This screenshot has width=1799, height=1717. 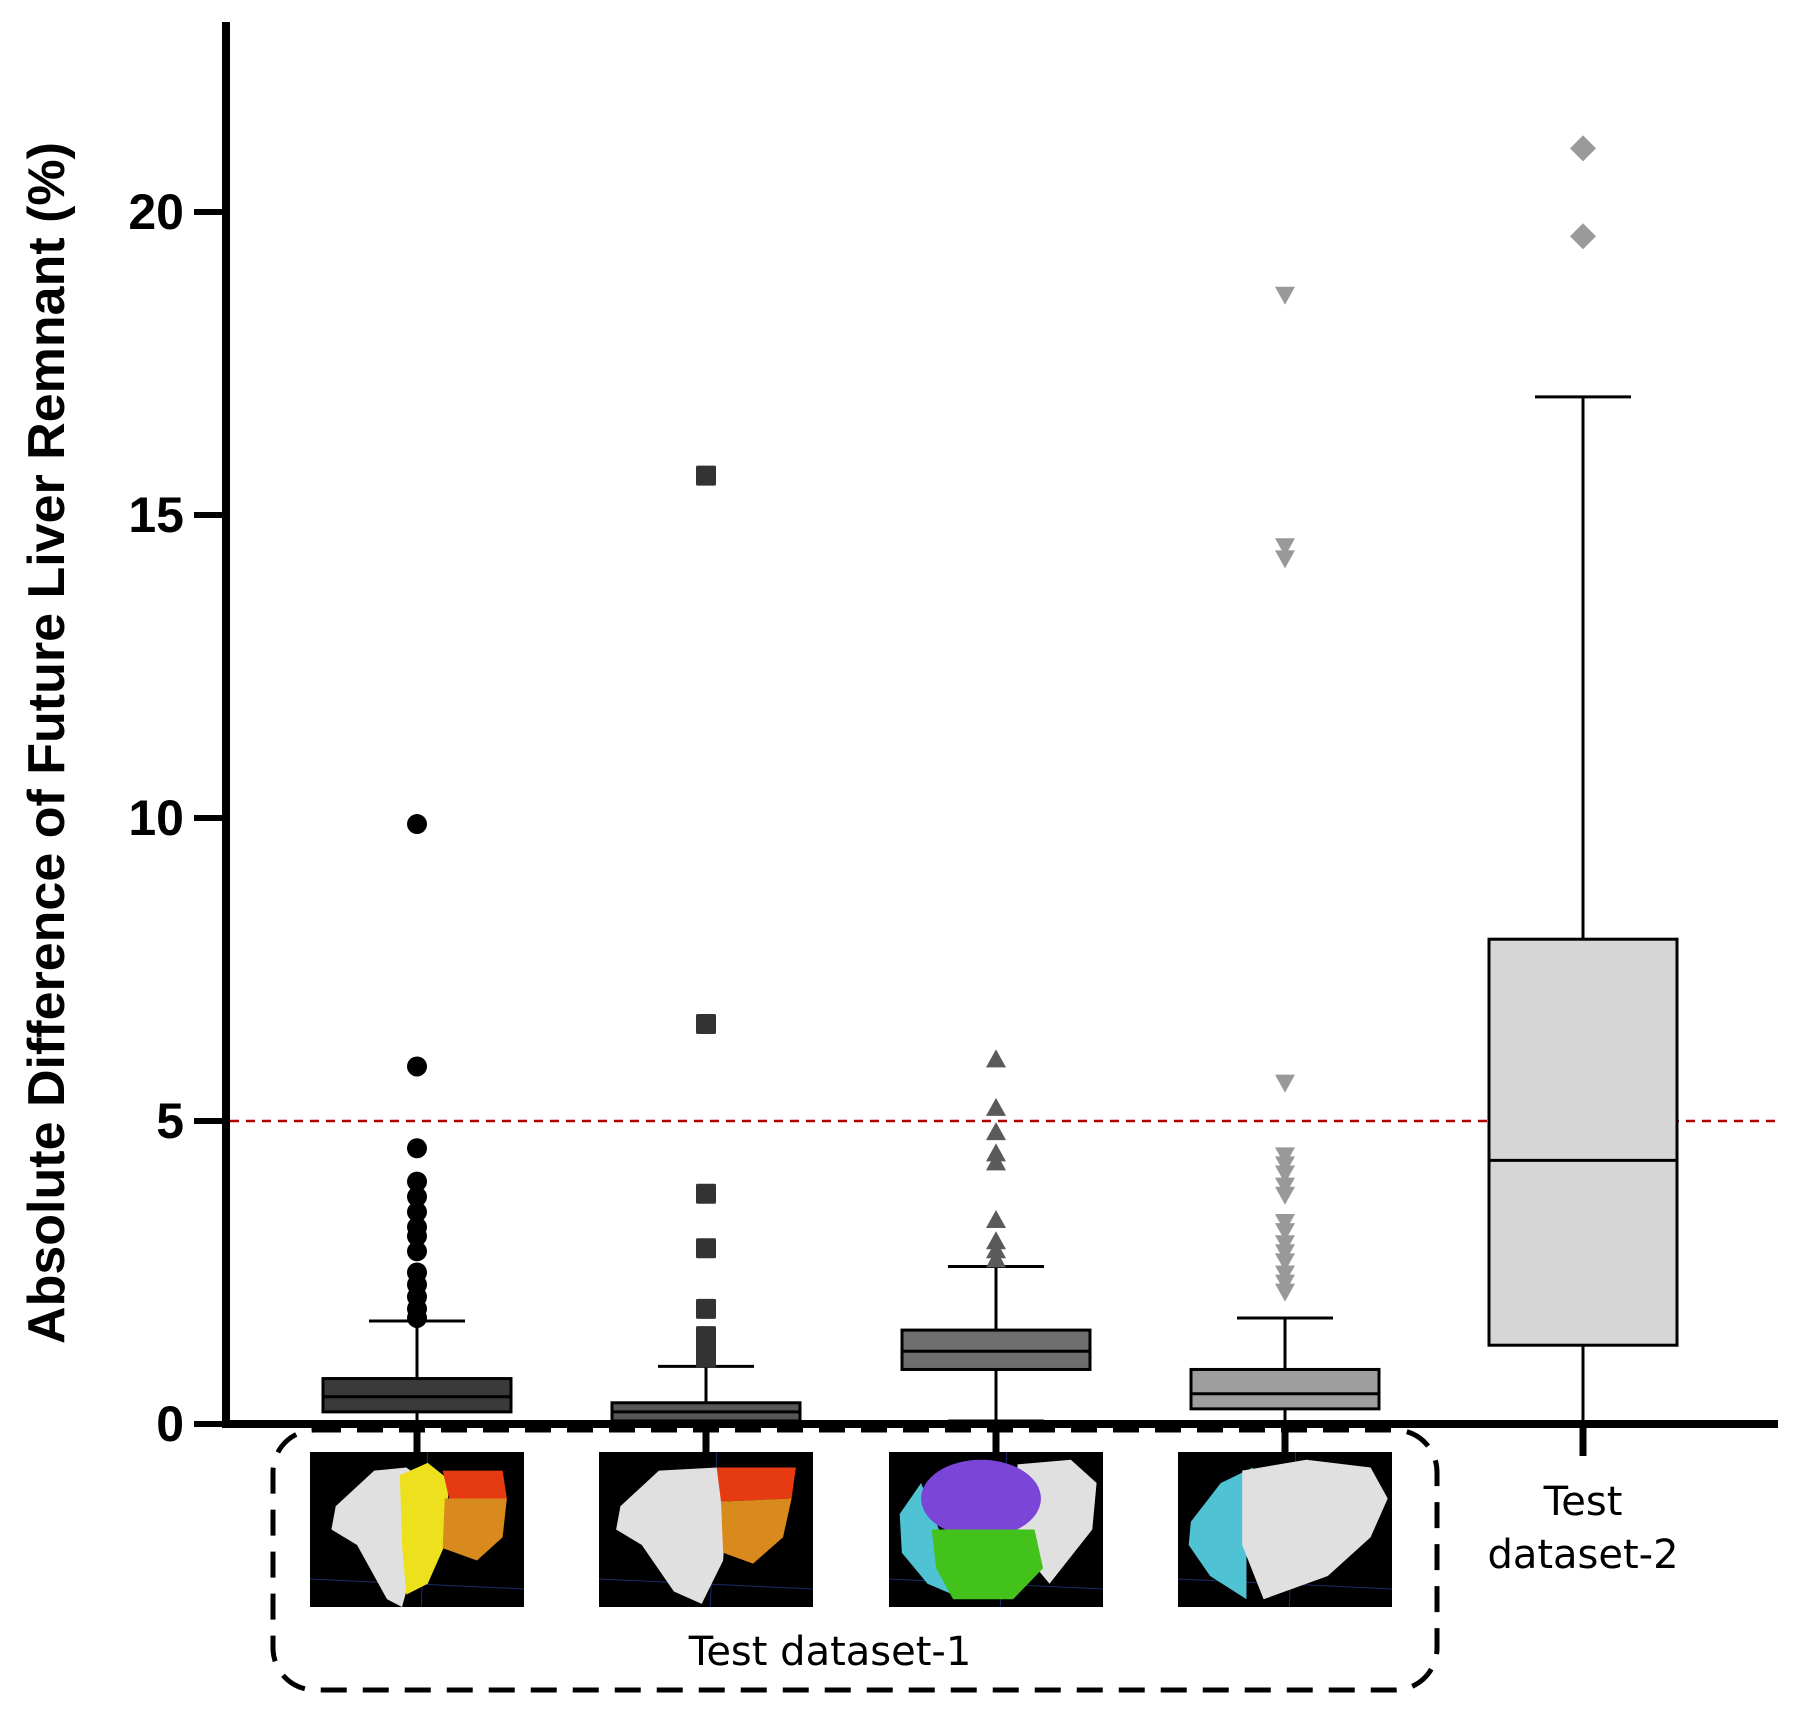 I want to click on dataset2-label-line1: Test, so click(x=1583, y=1502).